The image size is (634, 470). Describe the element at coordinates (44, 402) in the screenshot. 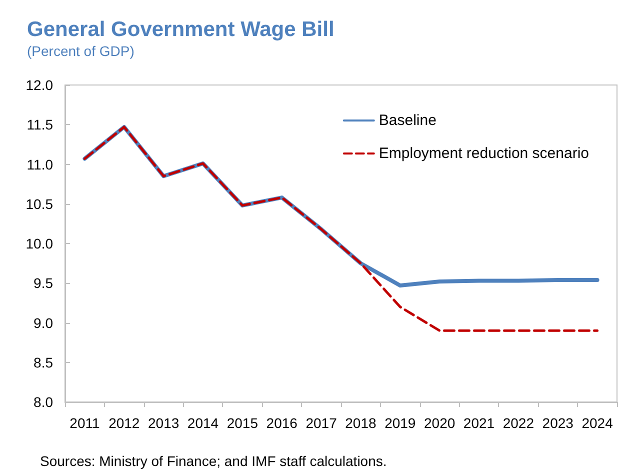

I see `y-tick-label: 8.0` at that location.